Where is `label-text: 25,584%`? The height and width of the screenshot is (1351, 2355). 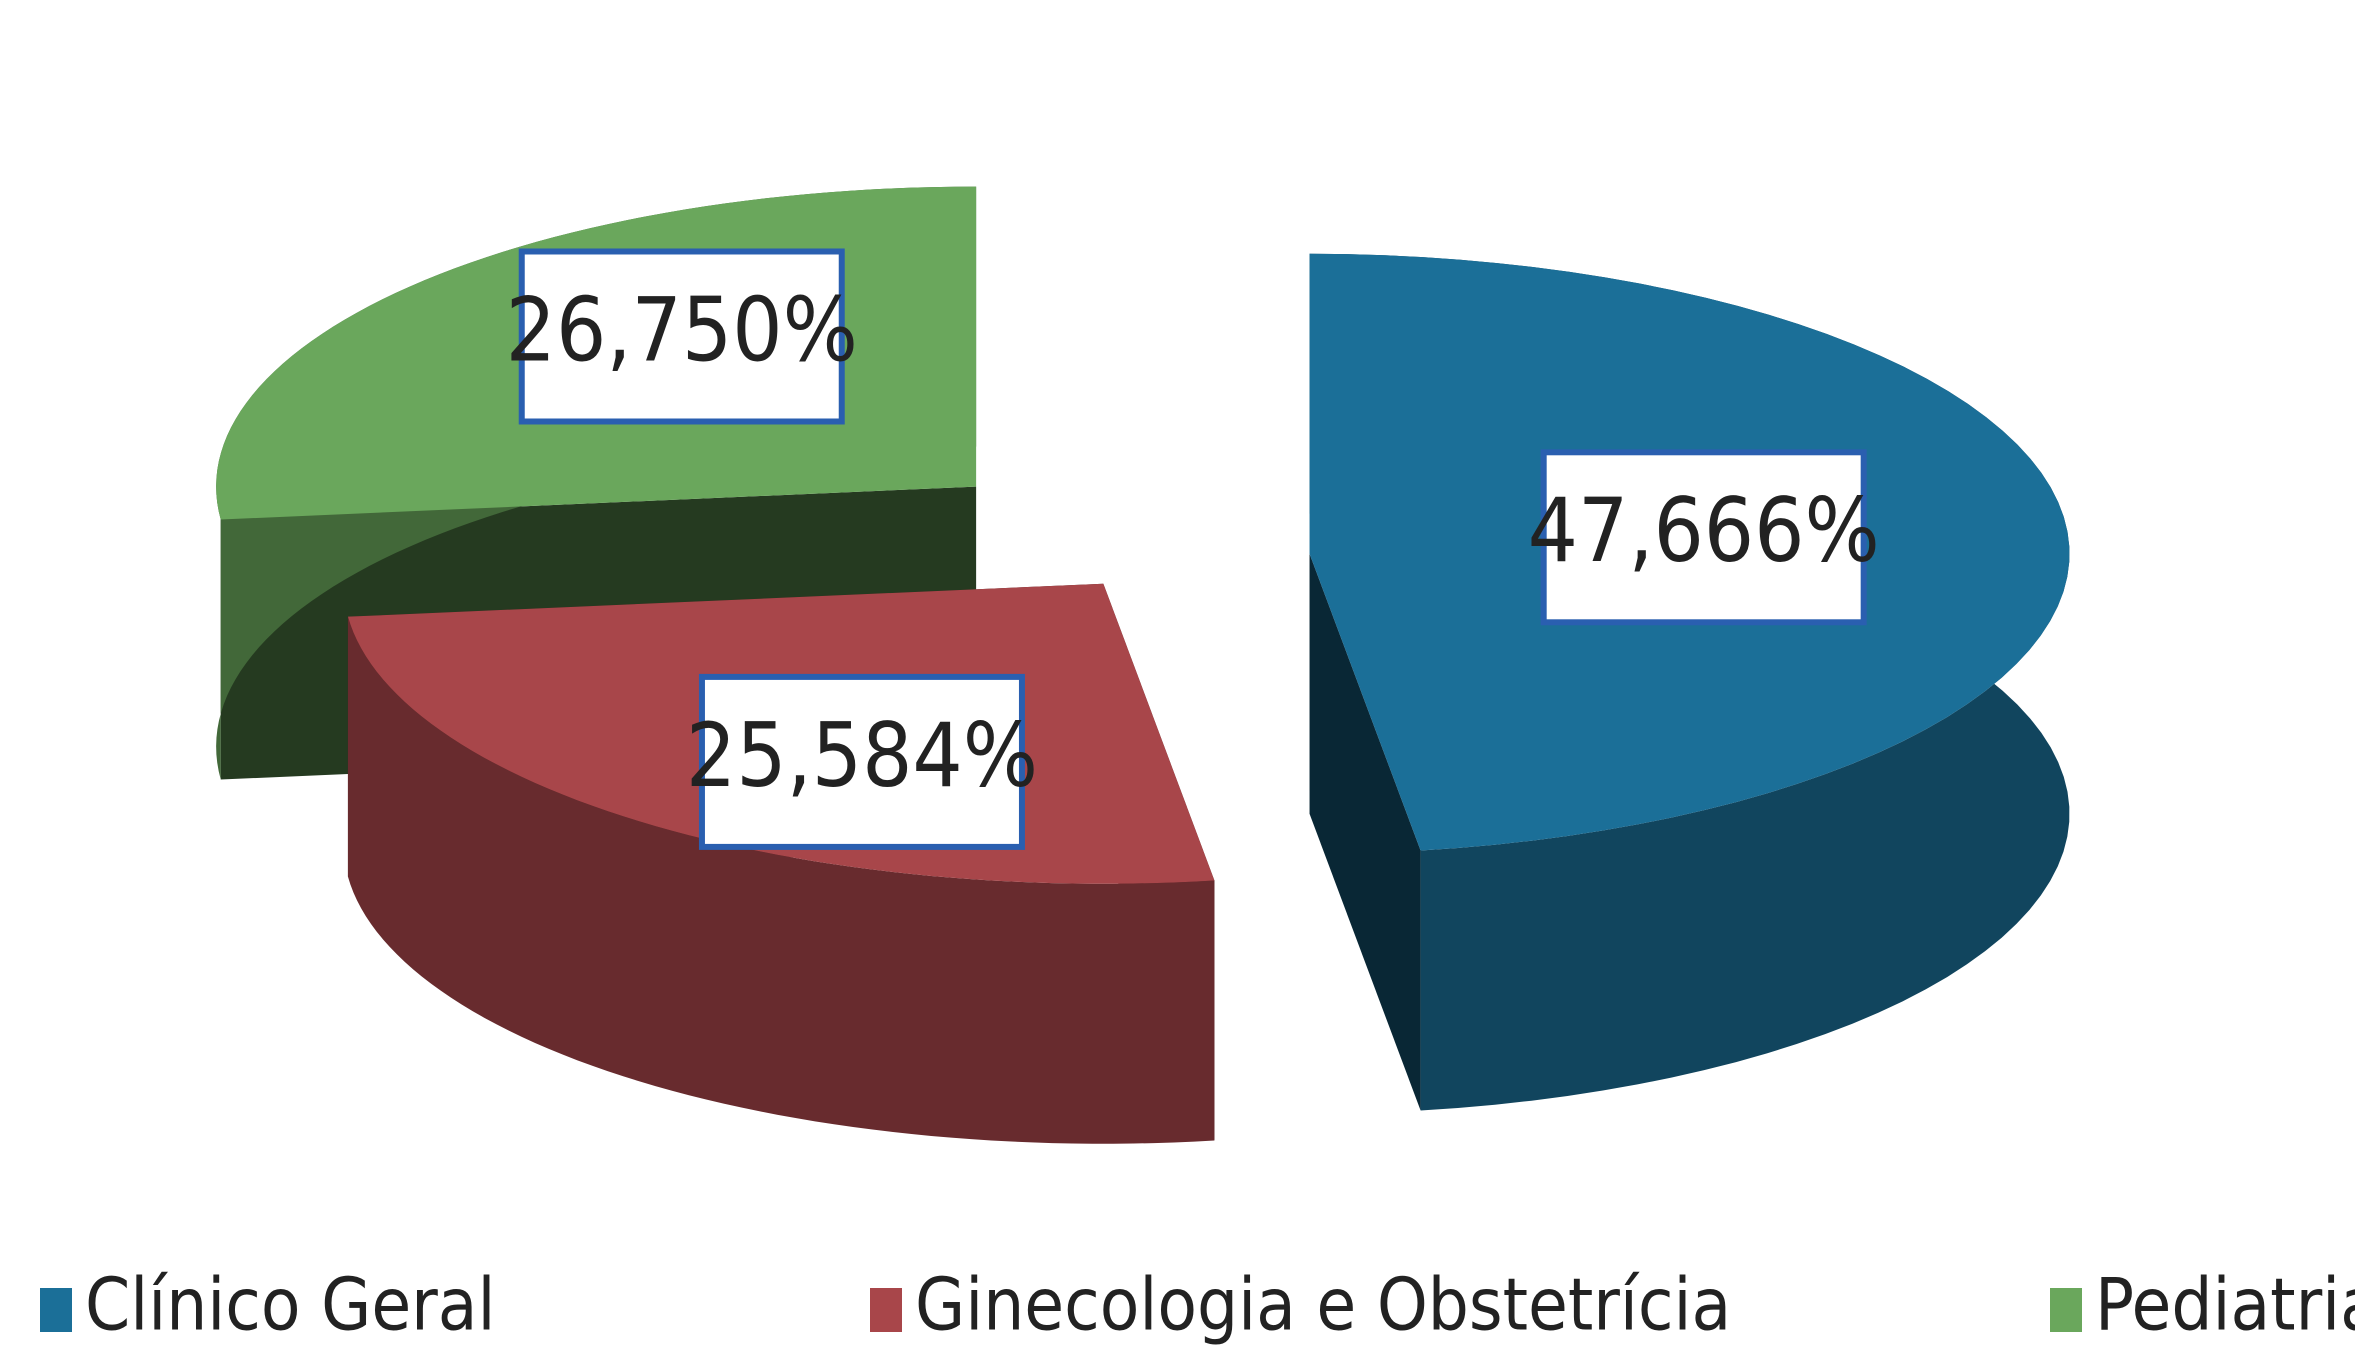
label-text: 25,584% is located at coordinates (862, 755).